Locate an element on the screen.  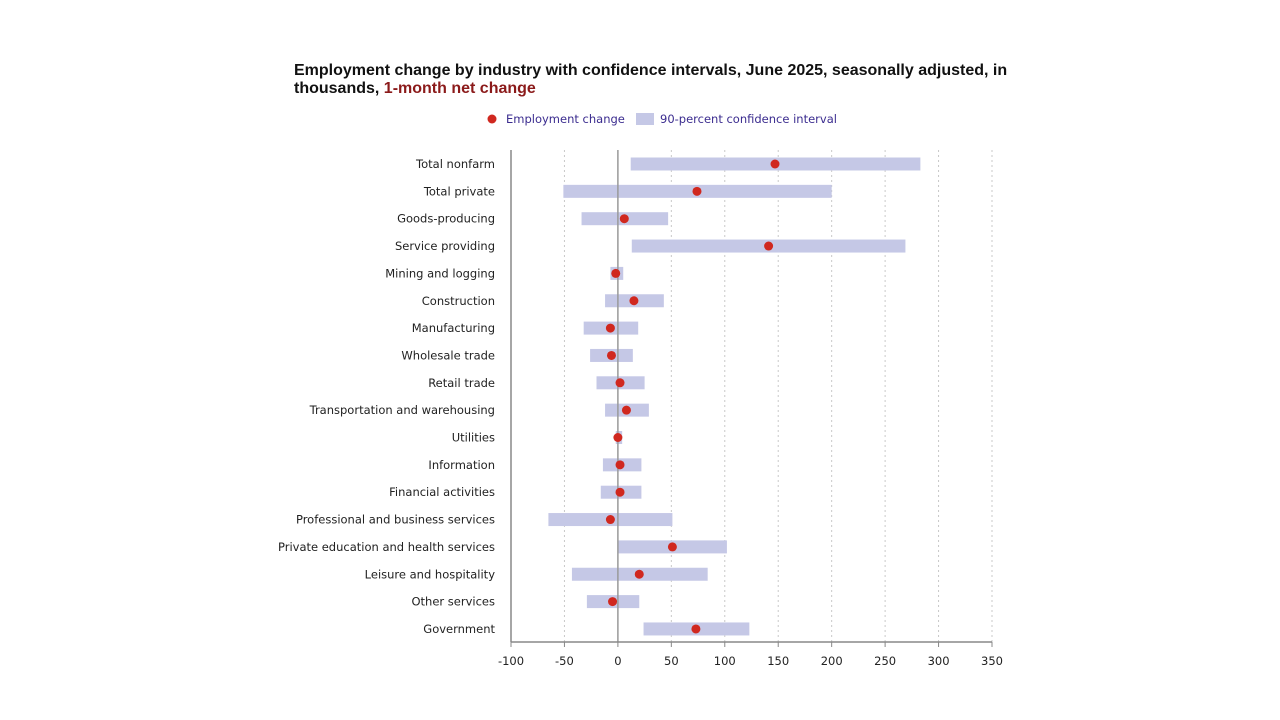
x-tick-label: 100 is located at coordinates (725, 661).